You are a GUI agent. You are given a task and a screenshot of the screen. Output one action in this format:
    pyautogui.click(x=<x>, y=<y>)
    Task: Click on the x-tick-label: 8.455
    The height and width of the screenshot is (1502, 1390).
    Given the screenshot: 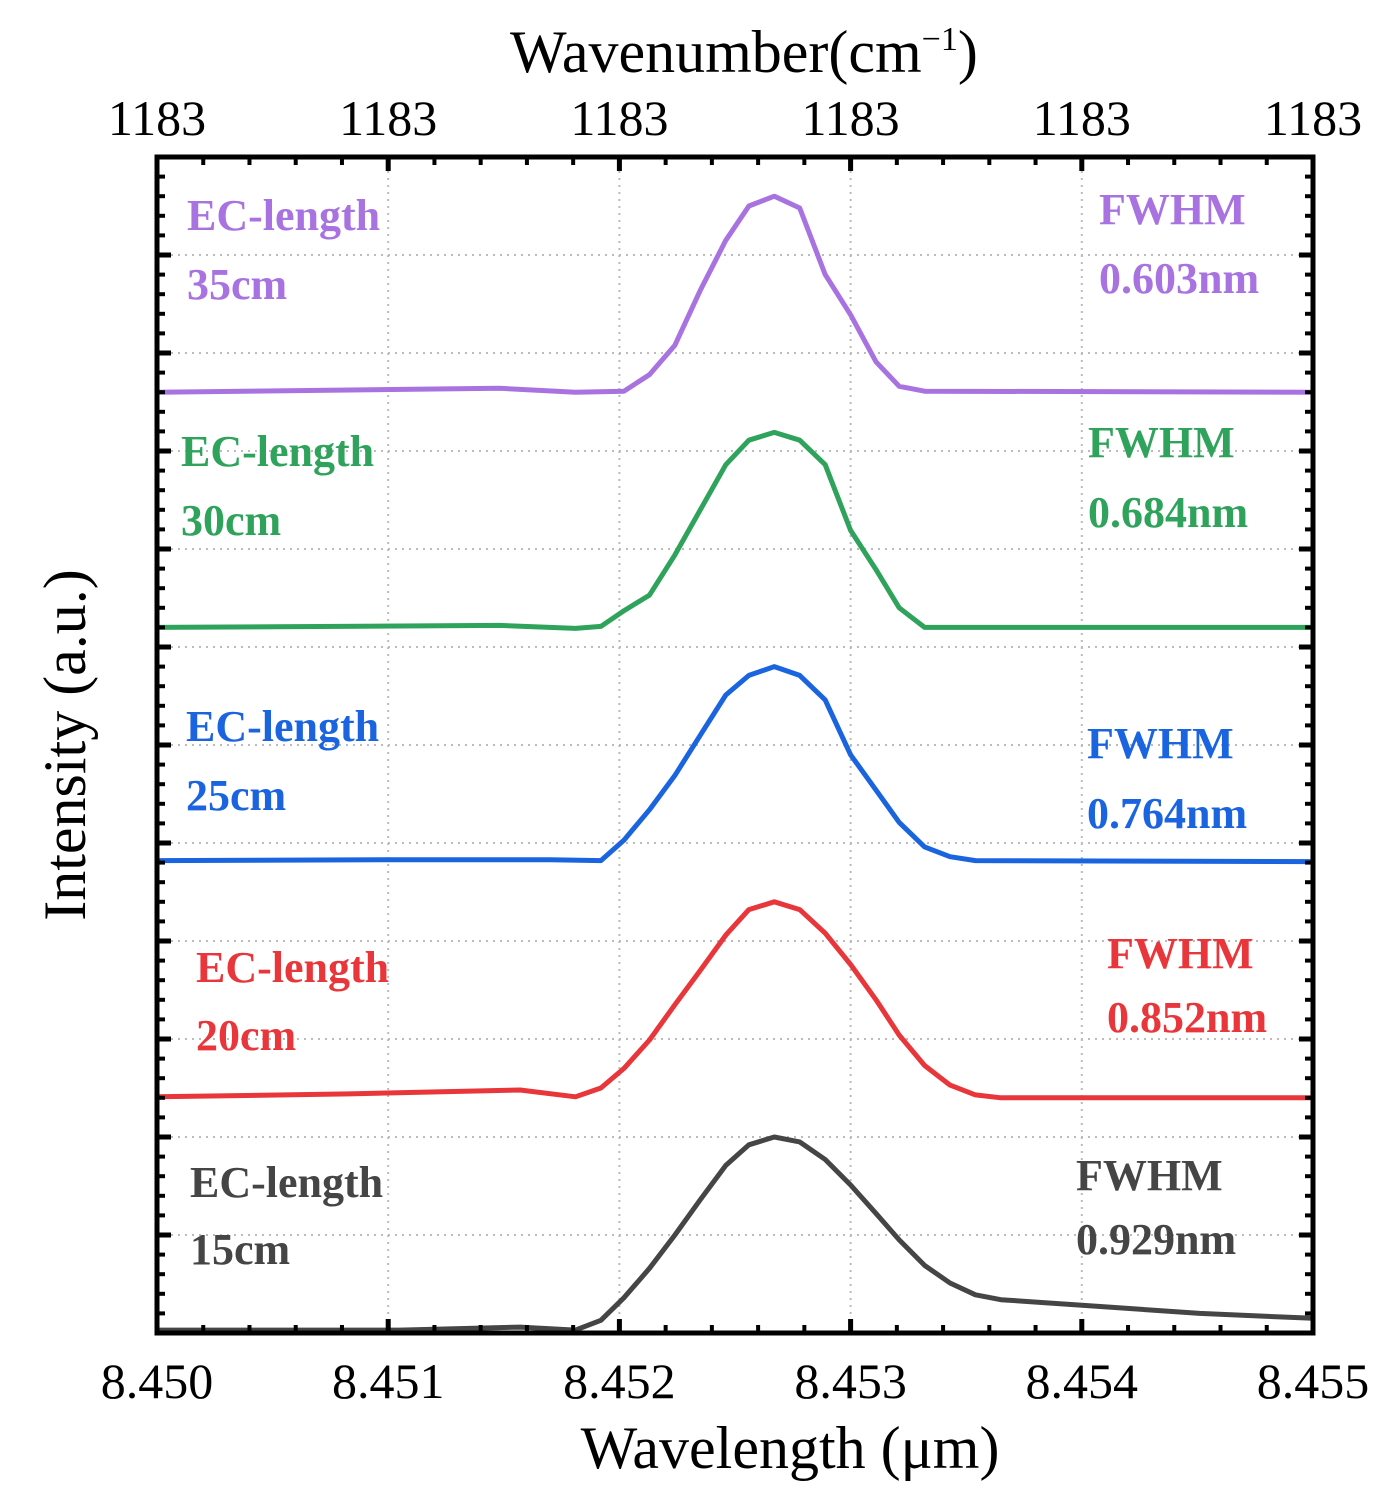 What is the action you would take?
    pyautogui.click(x=1313, y=1381)
    